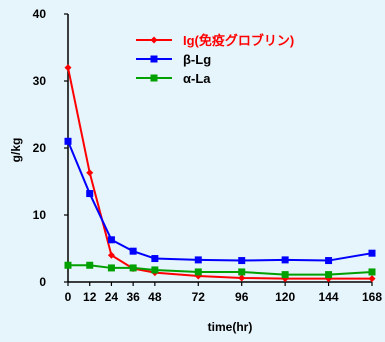  I want to click on x-tick-label: 144, so click(329, 297).